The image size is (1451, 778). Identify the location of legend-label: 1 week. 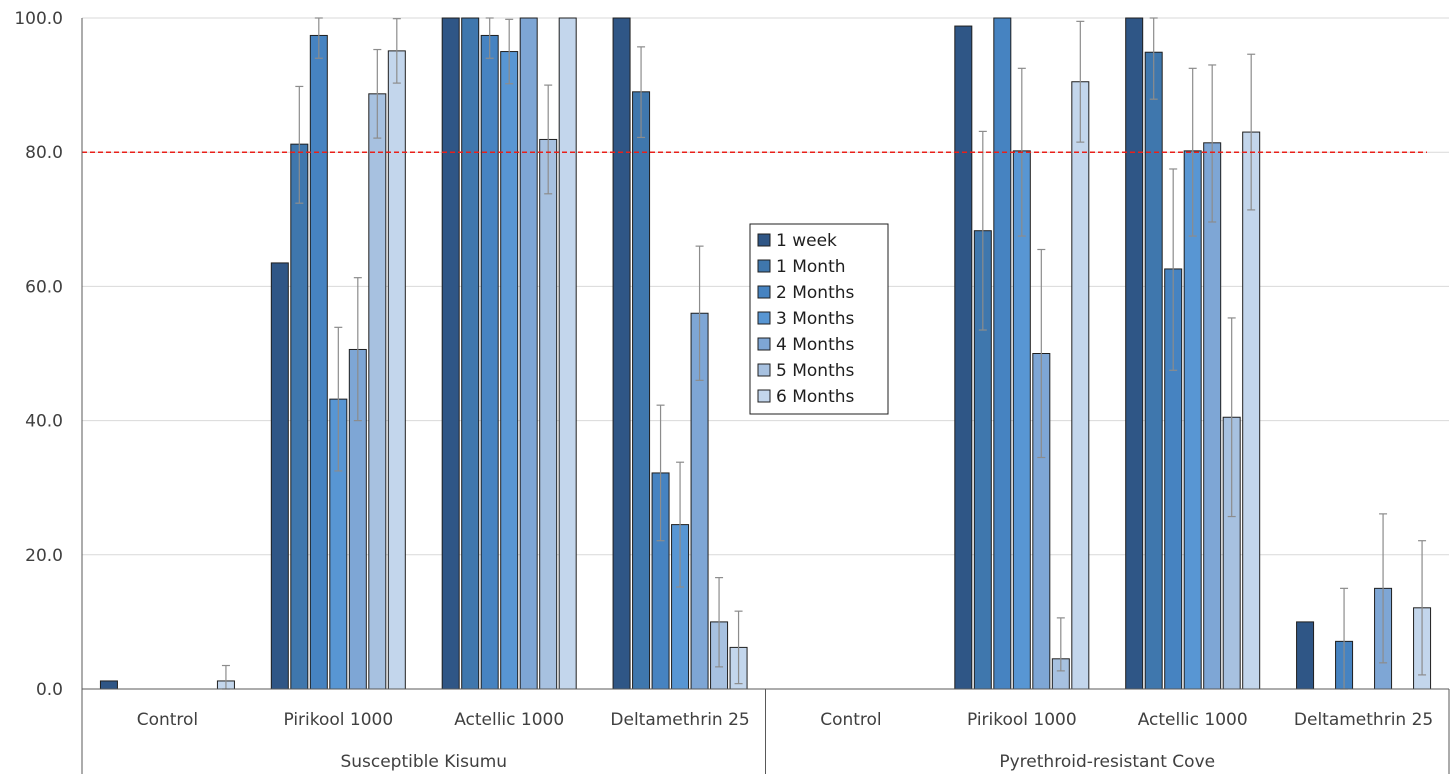
(806, 241).